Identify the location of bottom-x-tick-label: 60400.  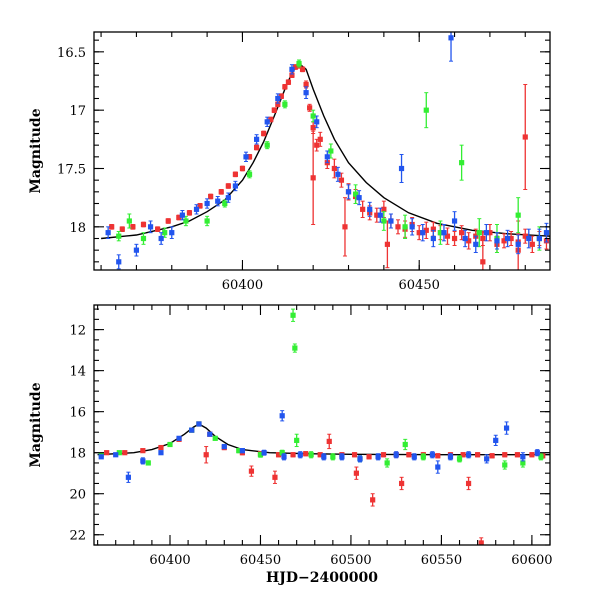
(169, 560).